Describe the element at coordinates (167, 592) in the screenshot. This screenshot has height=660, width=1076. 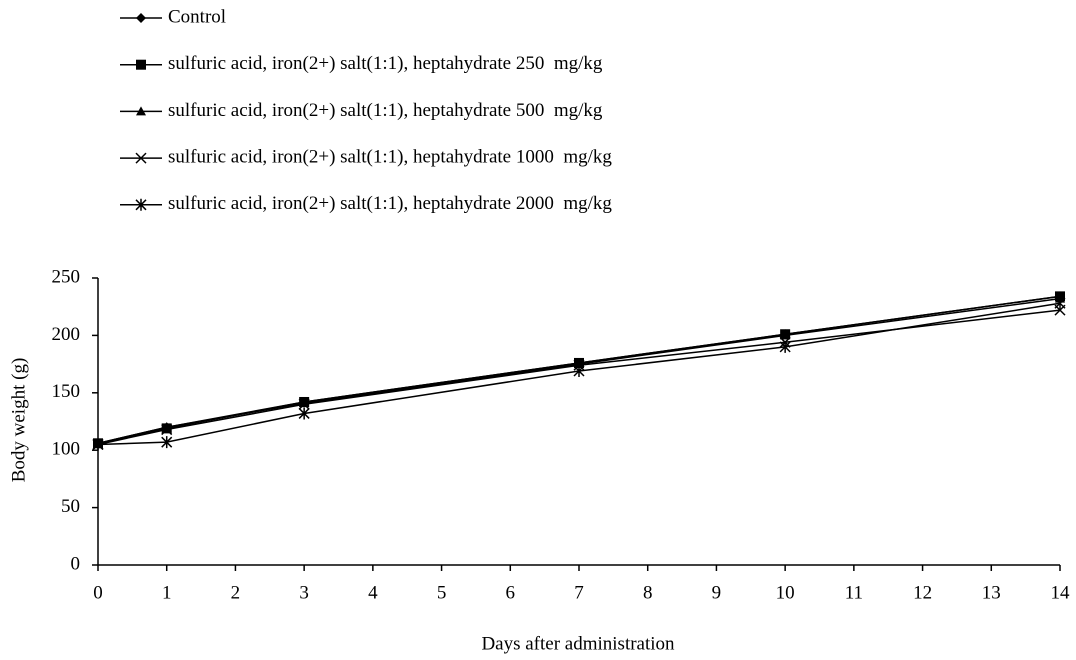
I see `x-tick-label: 1` at that location.